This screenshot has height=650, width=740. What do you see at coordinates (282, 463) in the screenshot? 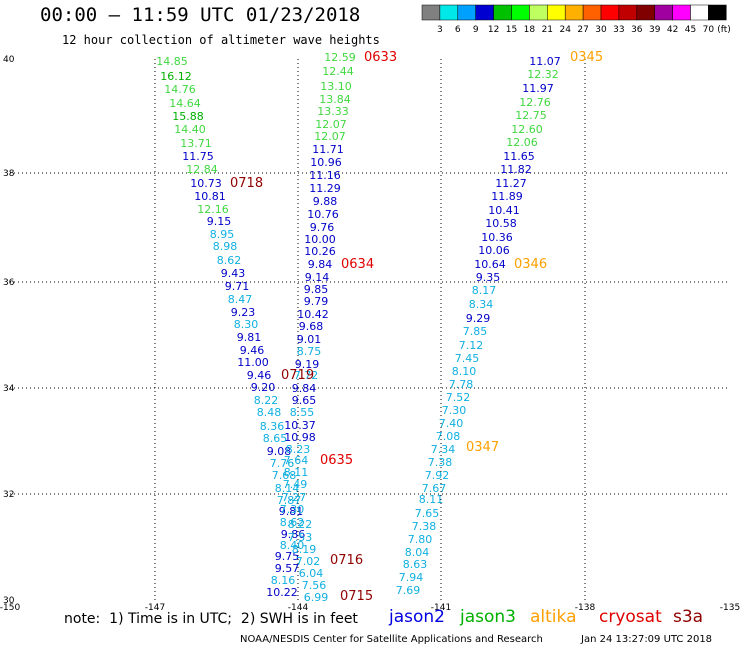
I see `wave-height-value: 7.76` at bounding box center [282, 463].